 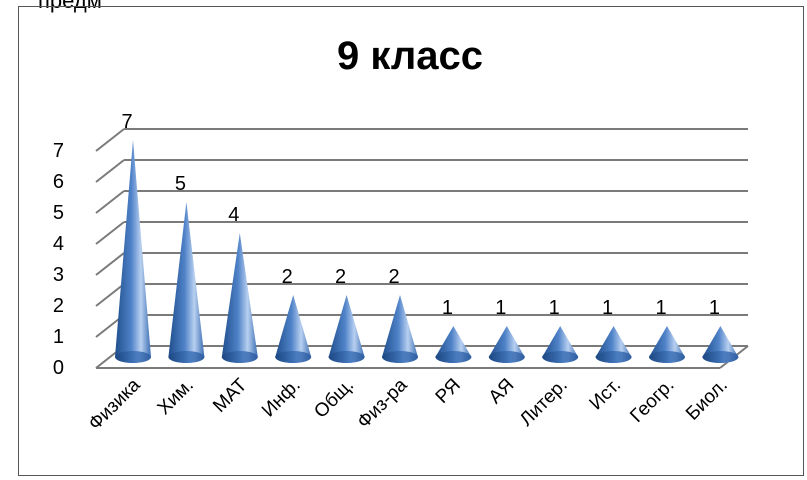 I want to click on y-tick-label: 7, so click(x=58, y=151).